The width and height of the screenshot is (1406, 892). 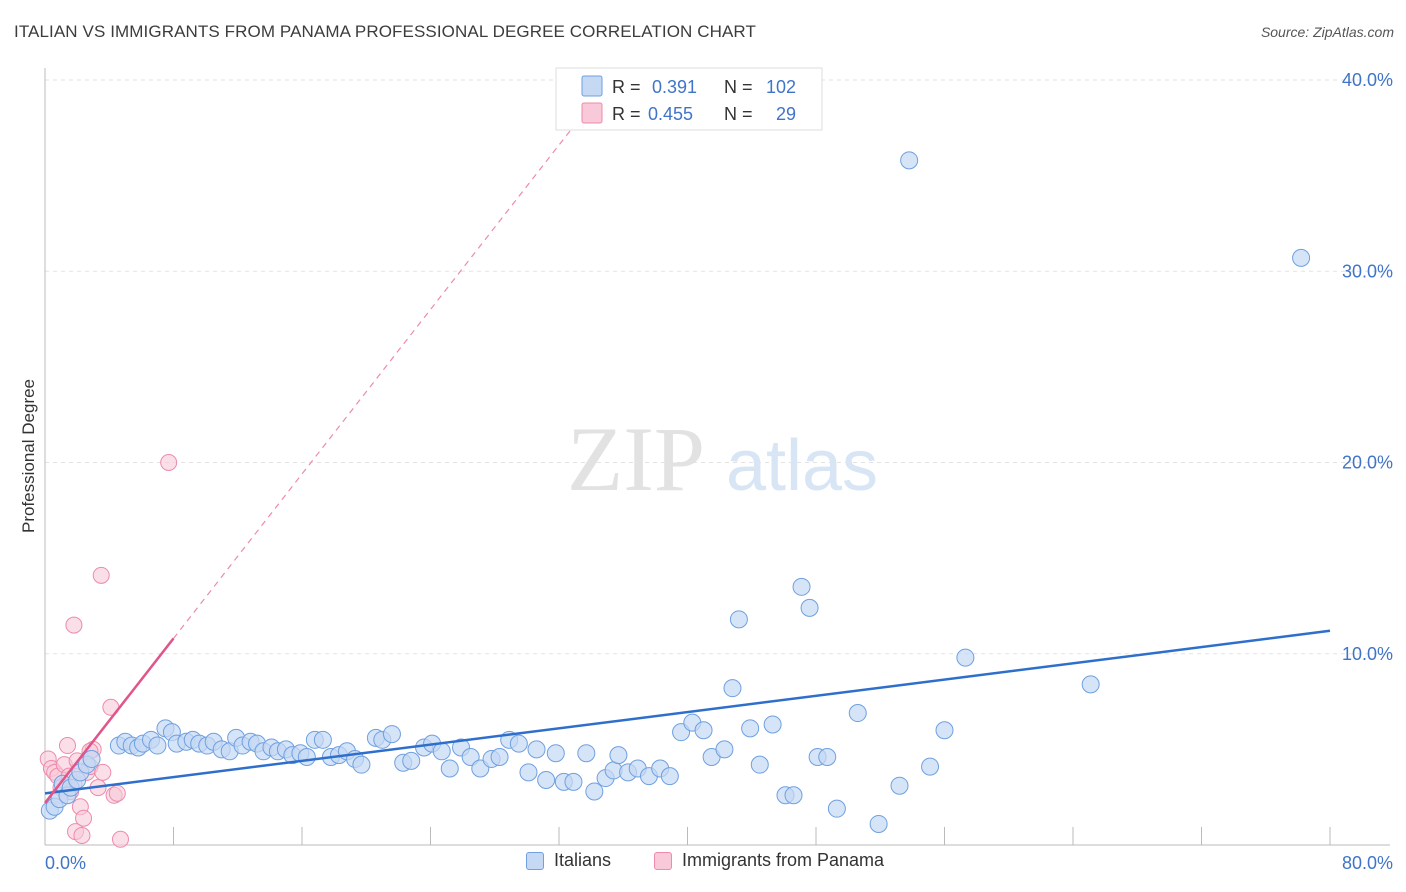 What do you see at coordinates (663, 860) in the screenshot?
I see `legend-panama-swatch` at bounding box center [663, 860].